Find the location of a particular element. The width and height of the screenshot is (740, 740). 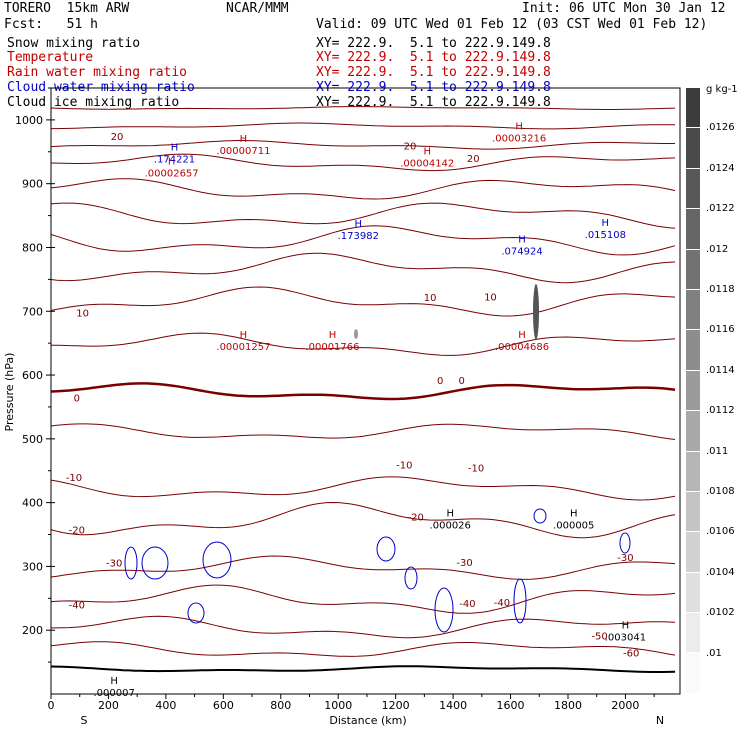

colorbar-label: .0112 is located at coordinates (720, 411).